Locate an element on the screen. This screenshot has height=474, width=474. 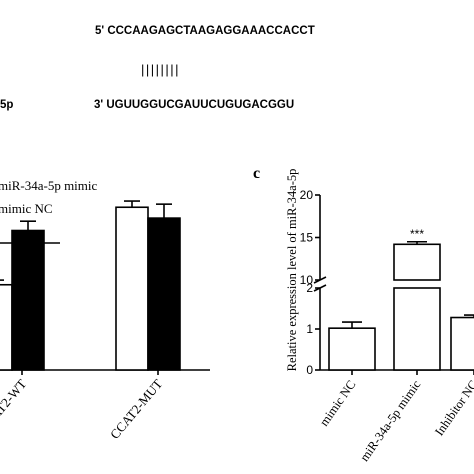
x-tick-label: miR-34a-5p mimic is located at coordinates (390, 420).